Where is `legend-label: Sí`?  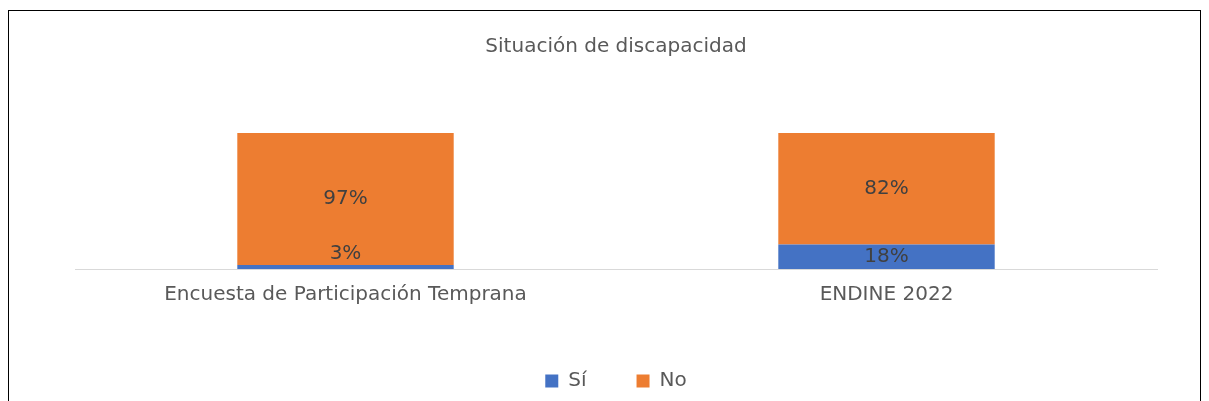
legend-label: Sí is located at coordinates (578, 379).